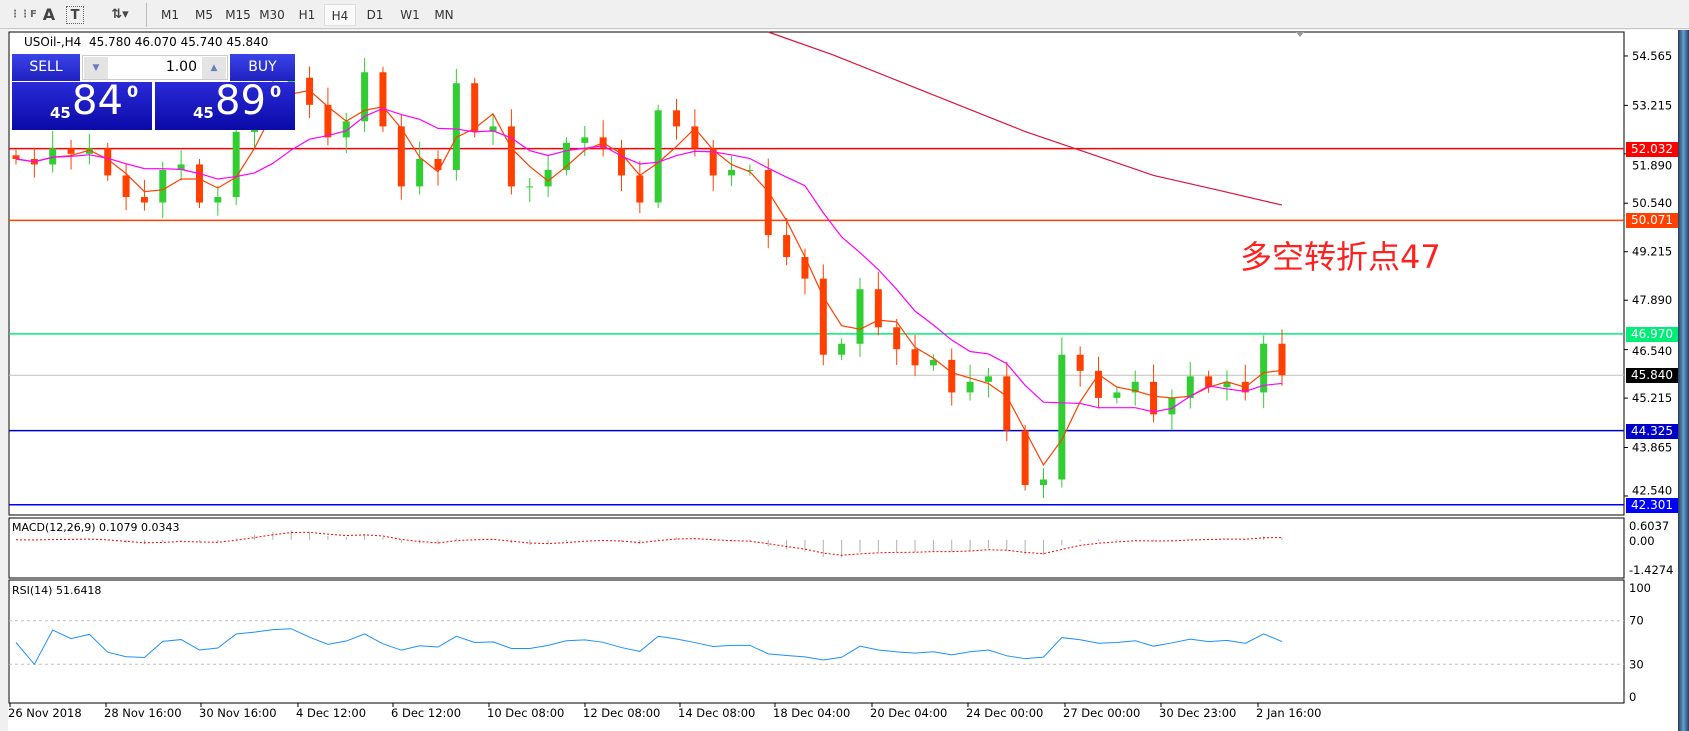 The image size is (1689, 731). What do you see at coordinates (444, 15) in the screenshot?
I see `timeframe-mn: MN` at bounding box center [444, 15].